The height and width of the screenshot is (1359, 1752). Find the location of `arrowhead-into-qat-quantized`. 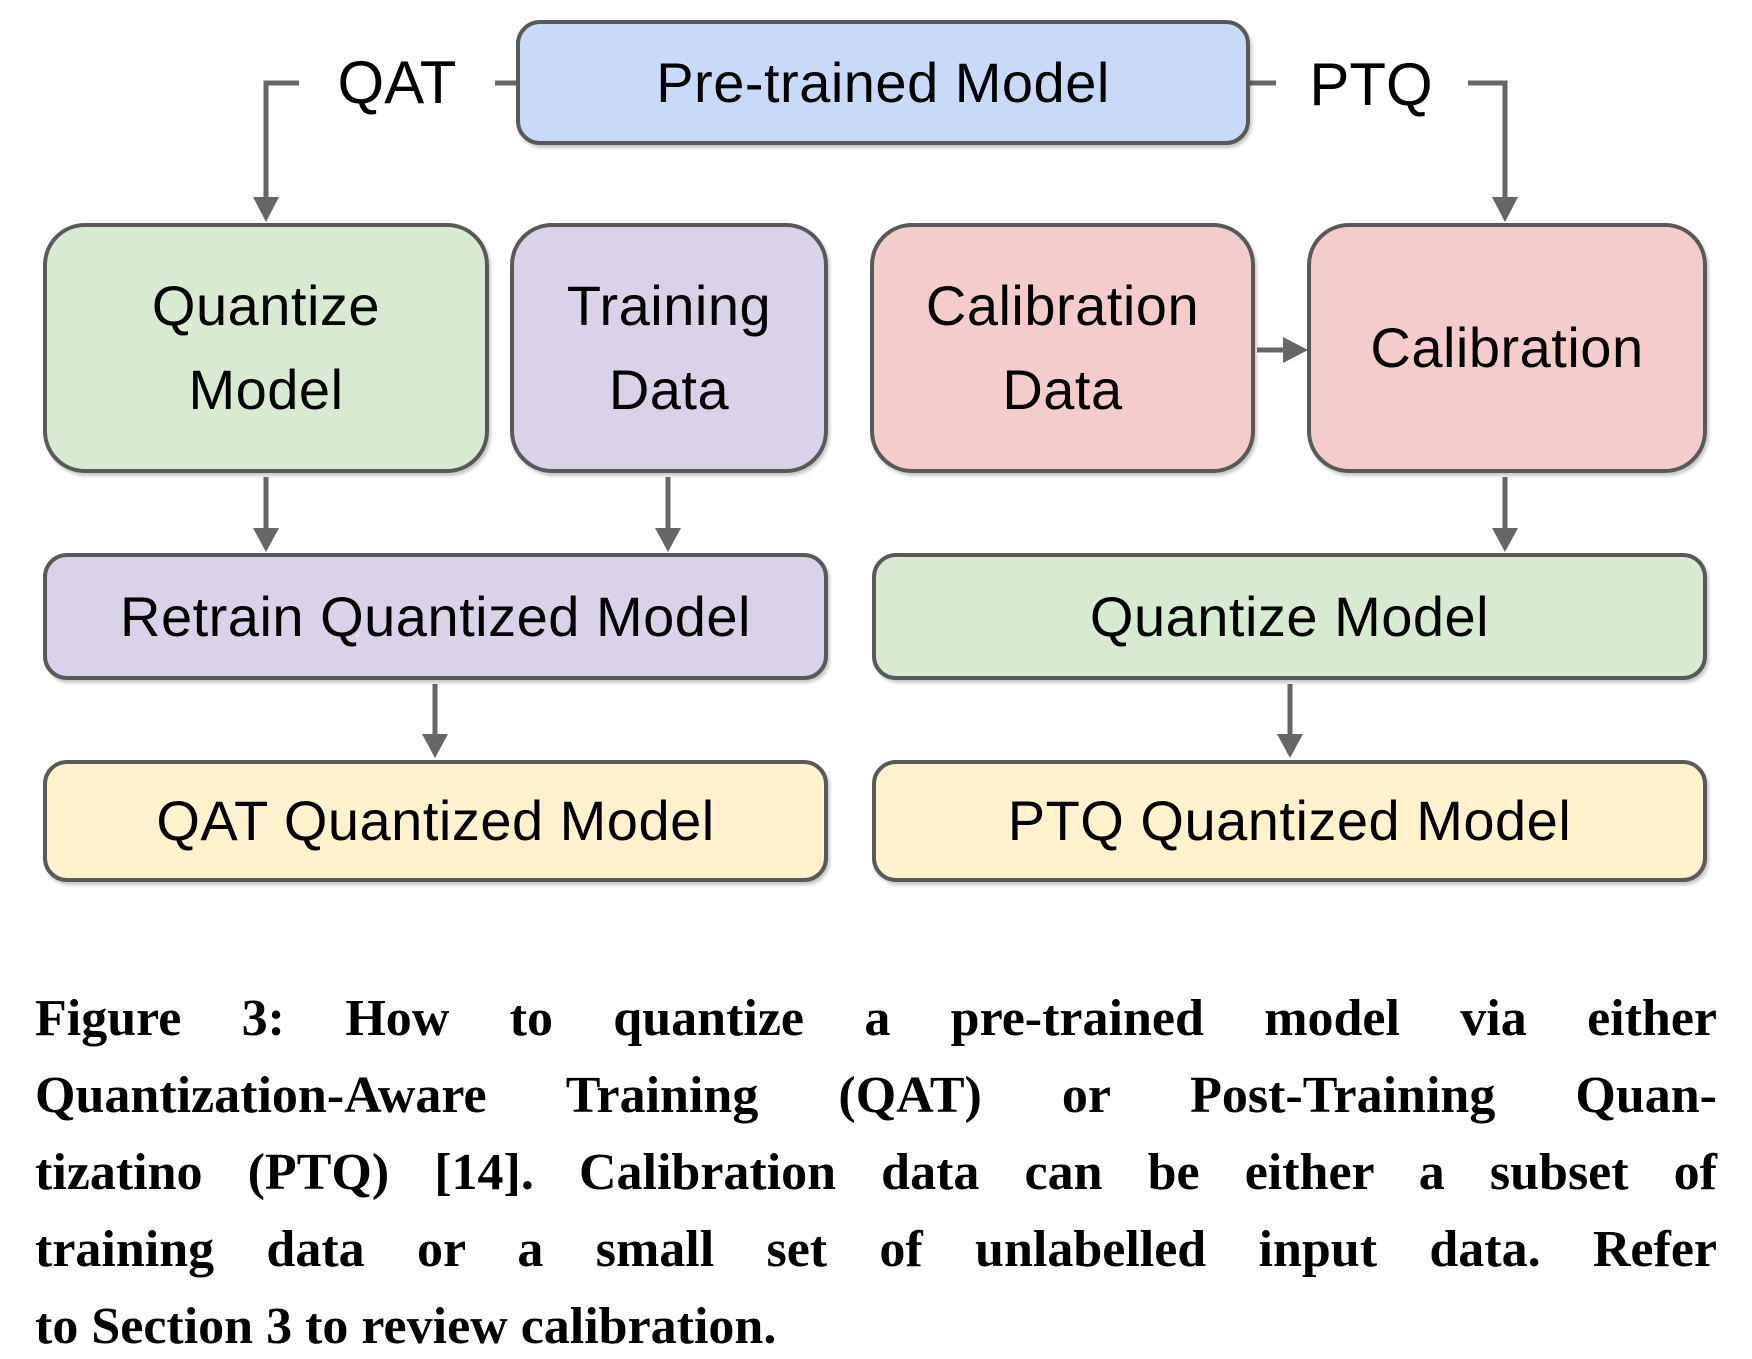

arrowhead-into-qat-quantized is located at coordinates (435, 746).